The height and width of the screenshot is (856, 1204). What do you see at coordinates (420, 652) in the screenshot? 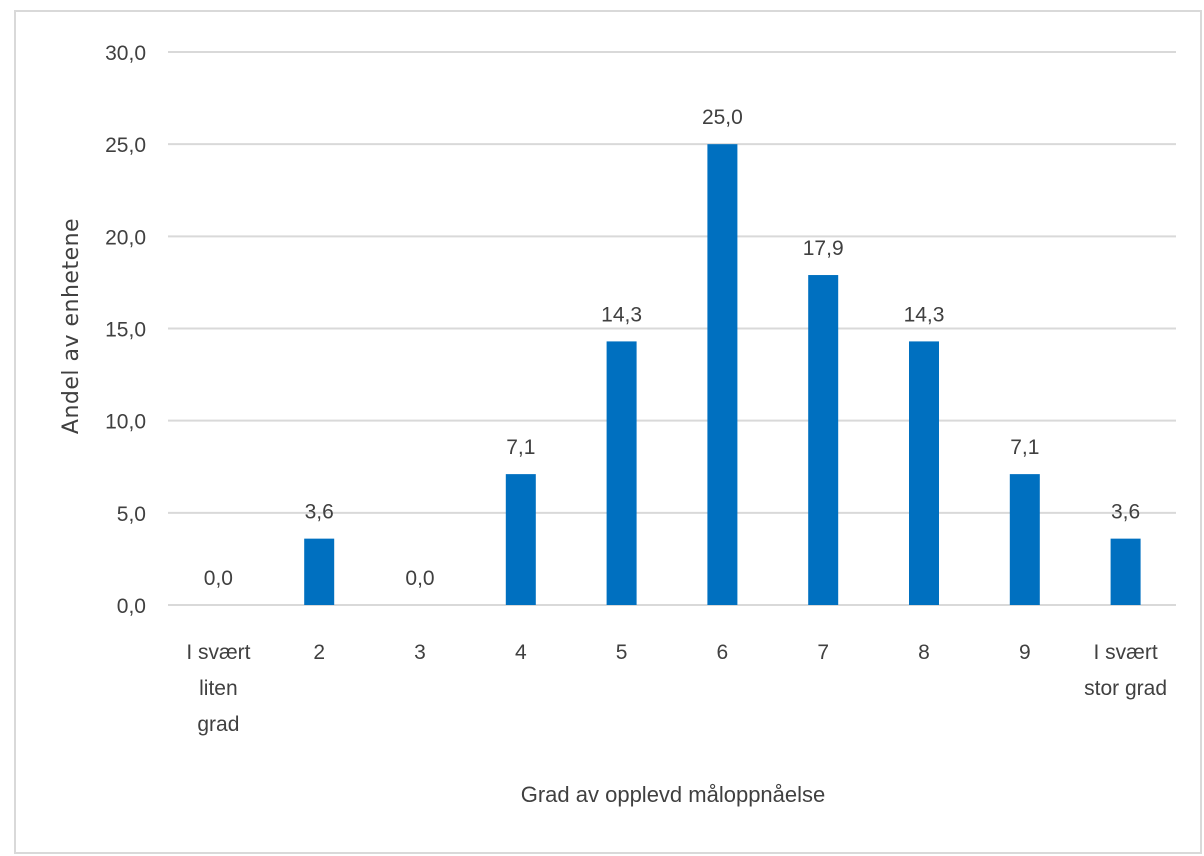
I see `x-tick-label: 3` at bounding box center [420, 652].